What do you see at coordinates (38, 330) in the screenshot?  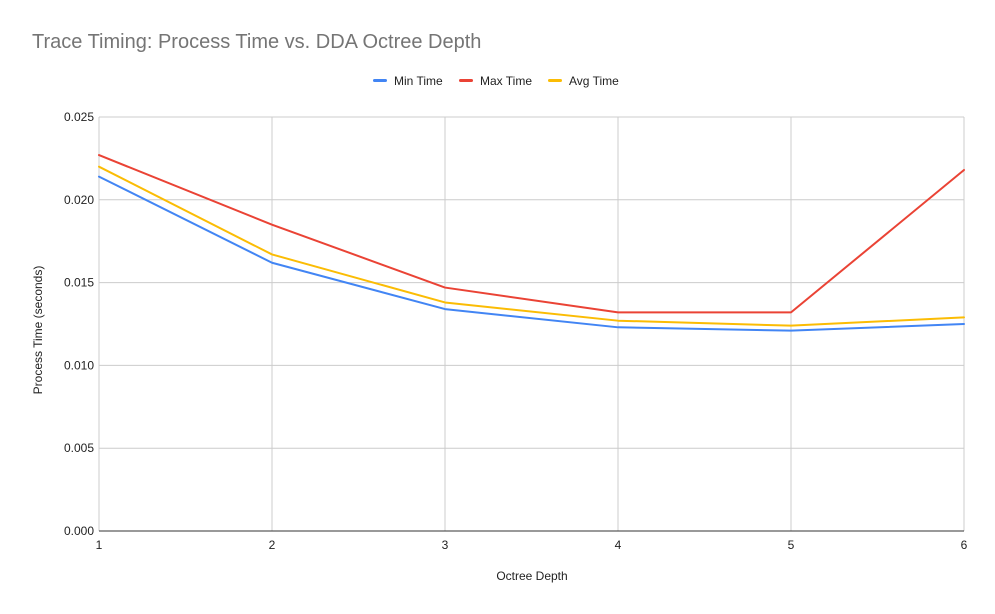 I see `y-axis-label: Process Time (seconds)` at bounding box center [38, 330].